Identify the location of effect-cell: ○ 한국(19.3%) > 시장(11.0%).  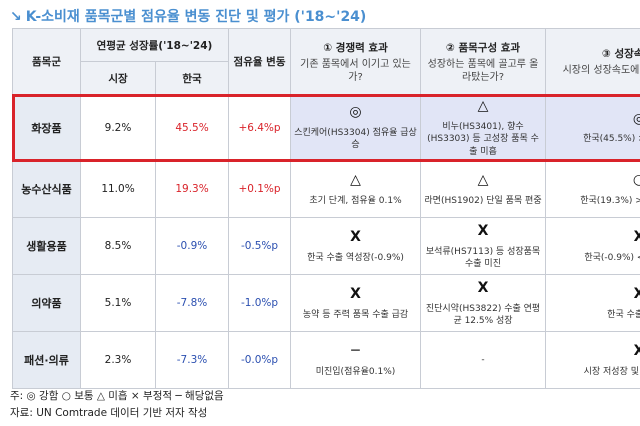
(592, 189).